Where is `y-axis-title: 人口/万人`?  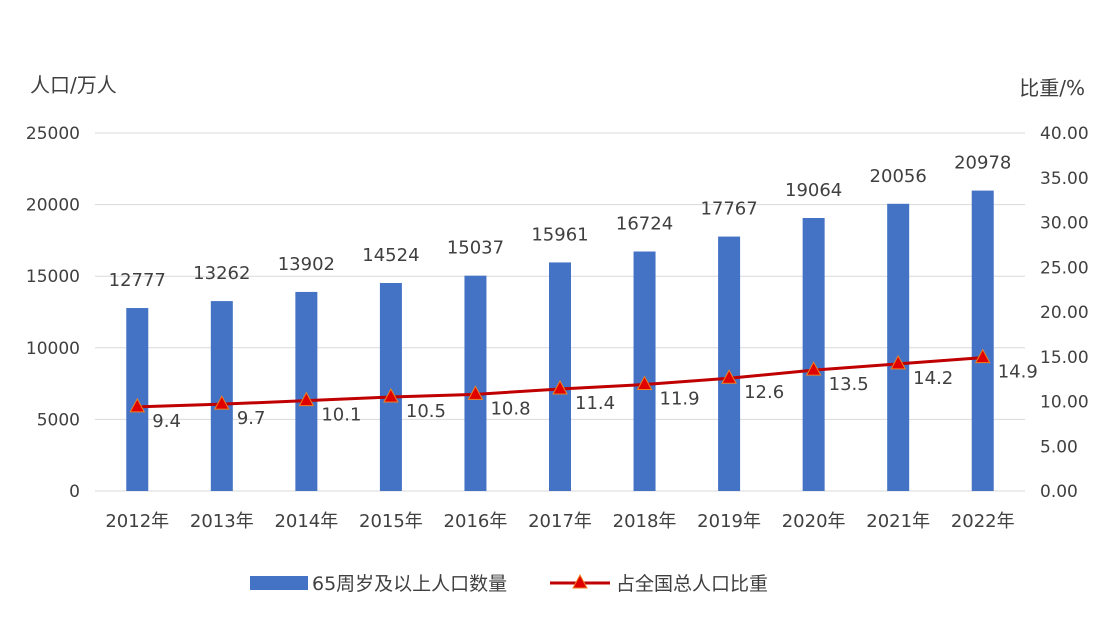 y-axis-title: 人口/万人 is located at coordinates (73, 85).